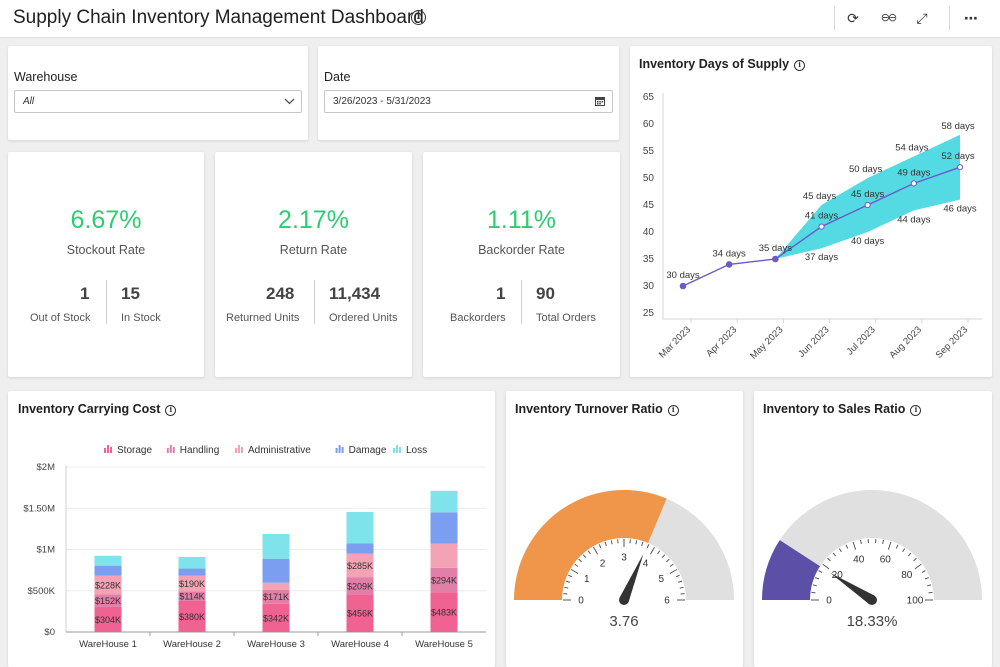  I want to click on bar-data-label: $190K, so click(192, 584).